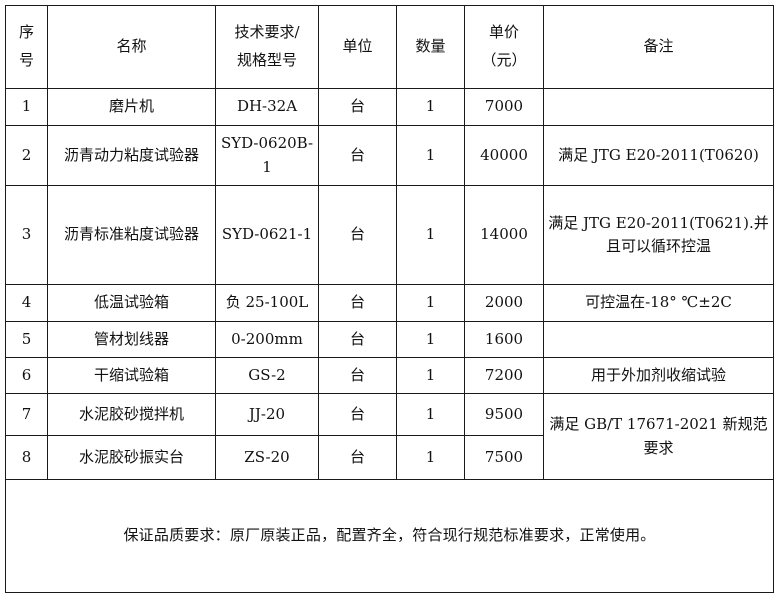  I want to click on cell-spec: SYD-0621-1, so click(267, 235).